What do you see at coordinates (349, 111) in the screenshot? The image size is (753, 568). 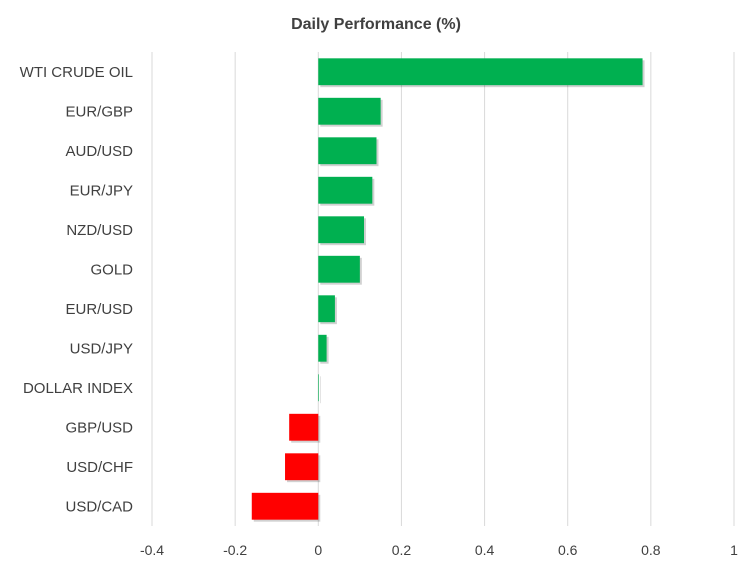 I see `bar-eur-gbp` at bounding box center [349, 111].